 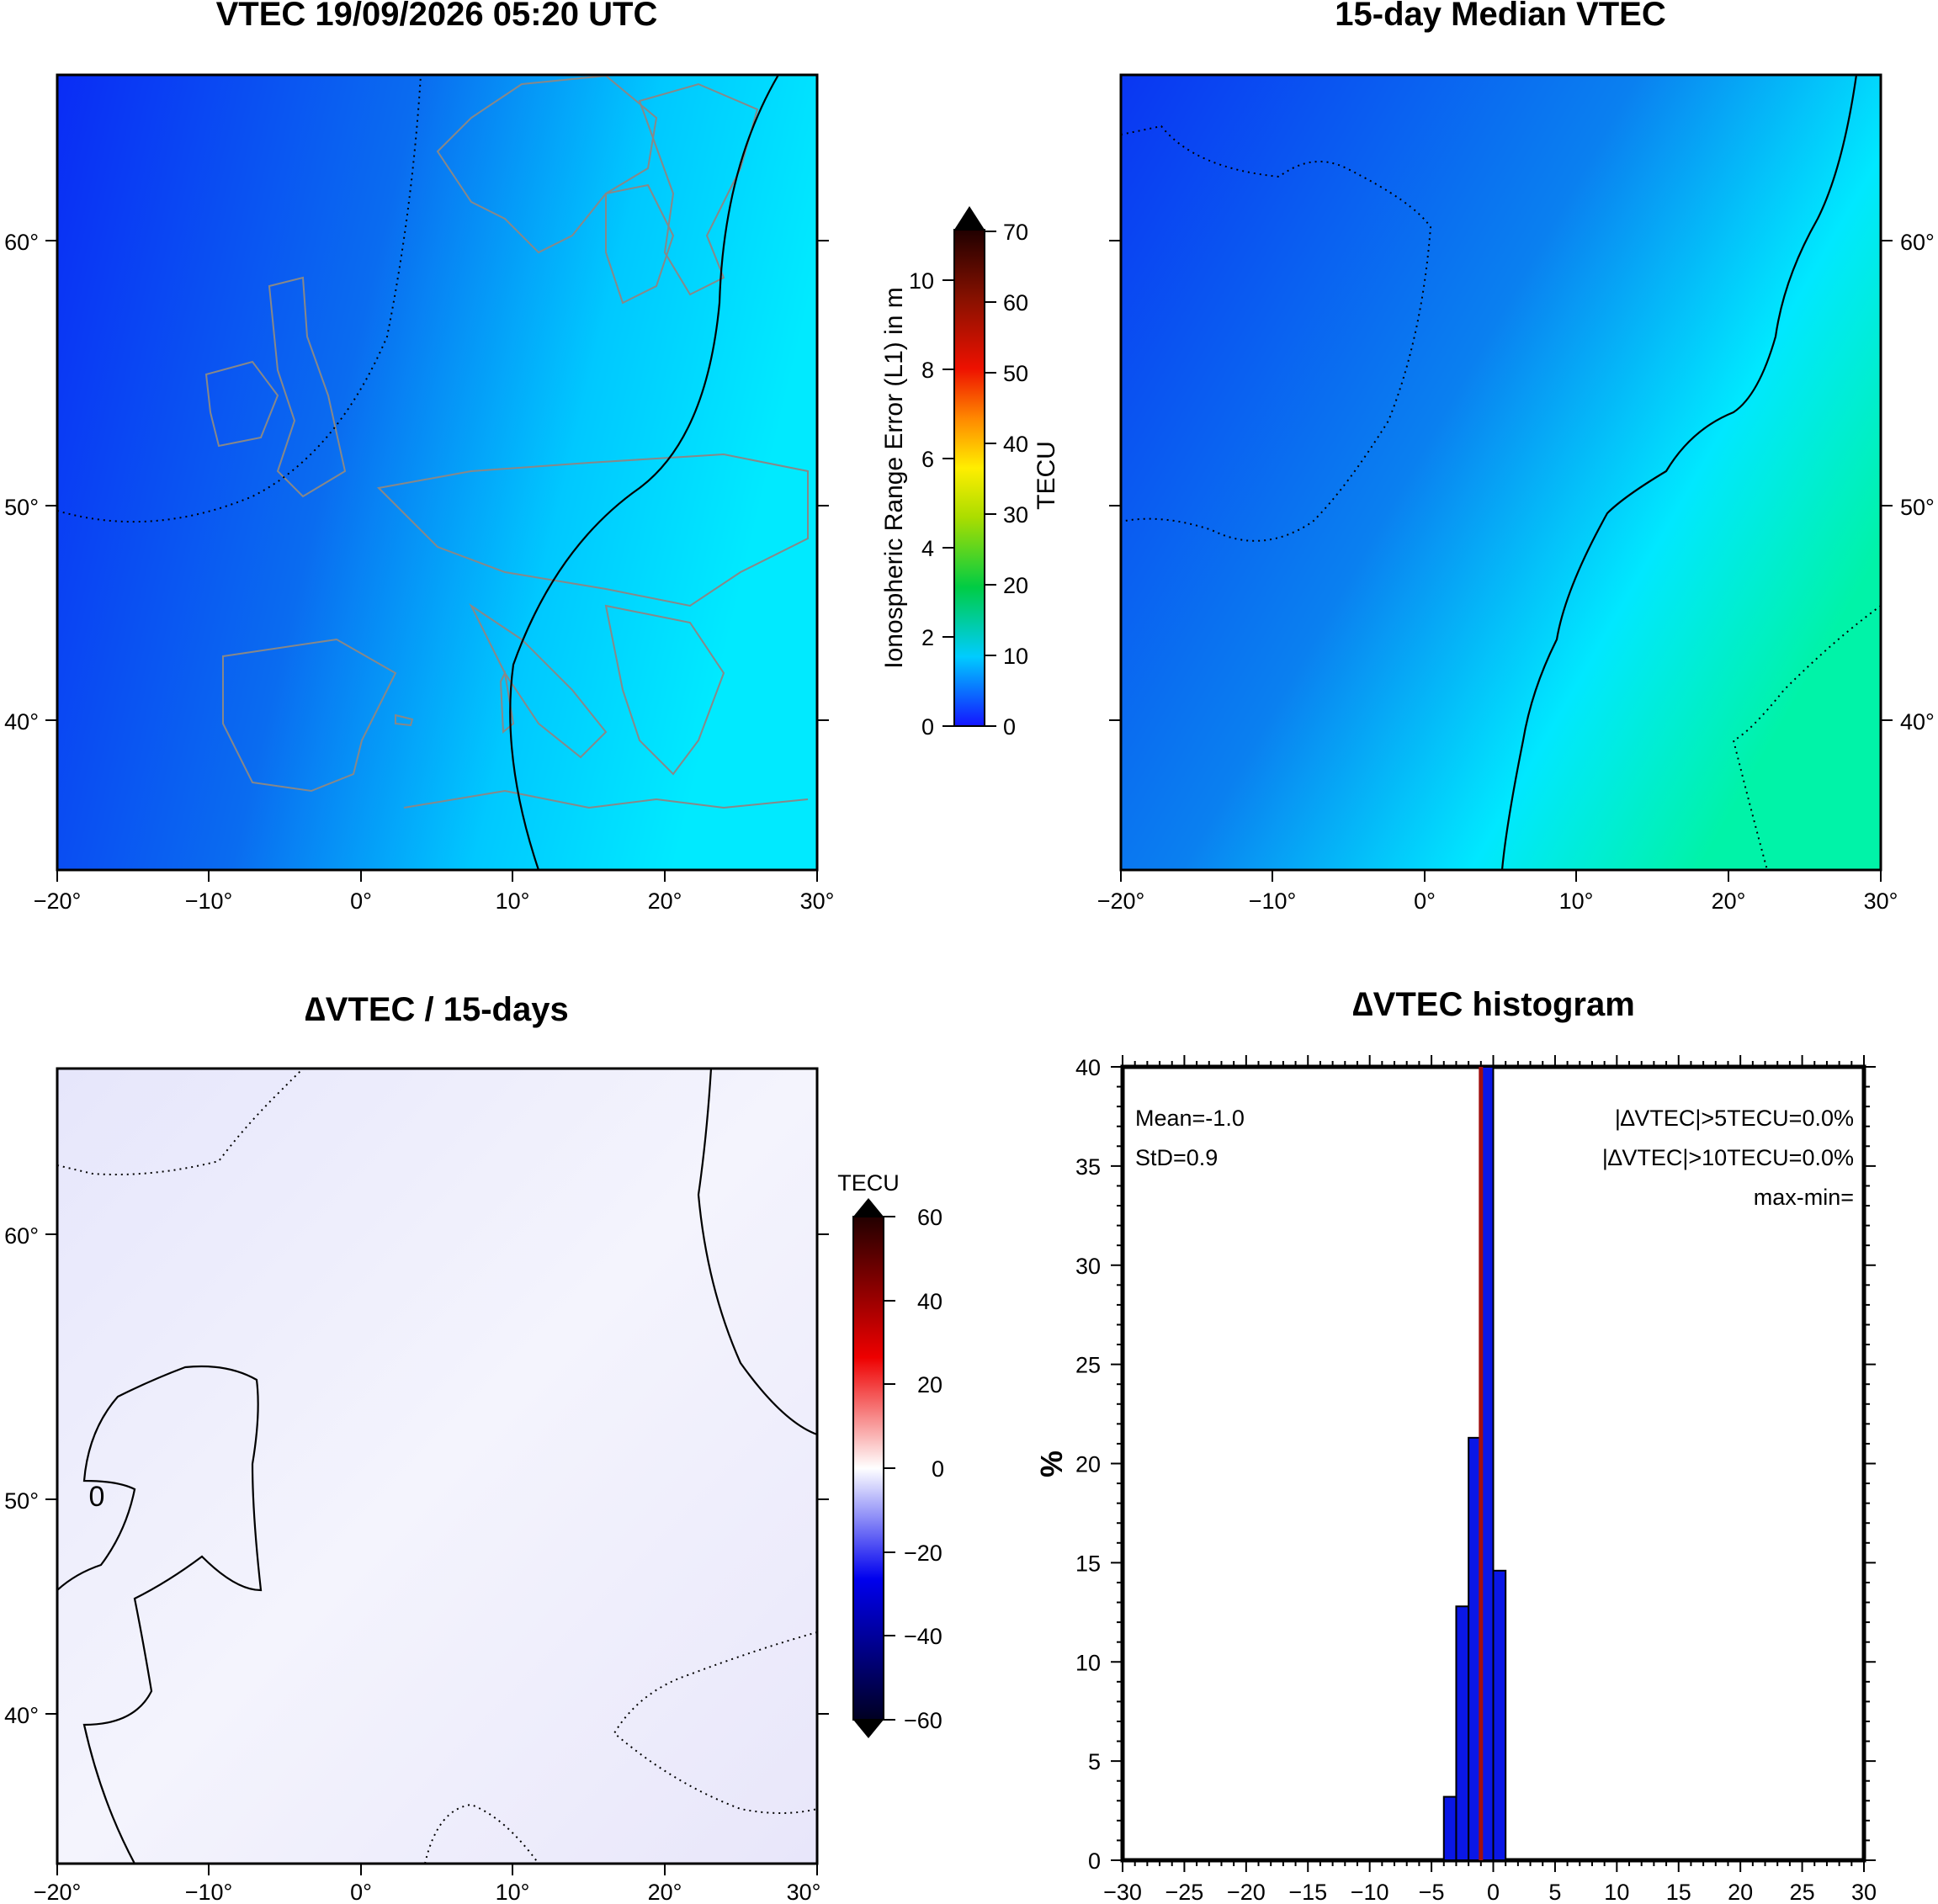 I want to click on delta-colorbar-tickmarks, so click(x=890, y=1468).